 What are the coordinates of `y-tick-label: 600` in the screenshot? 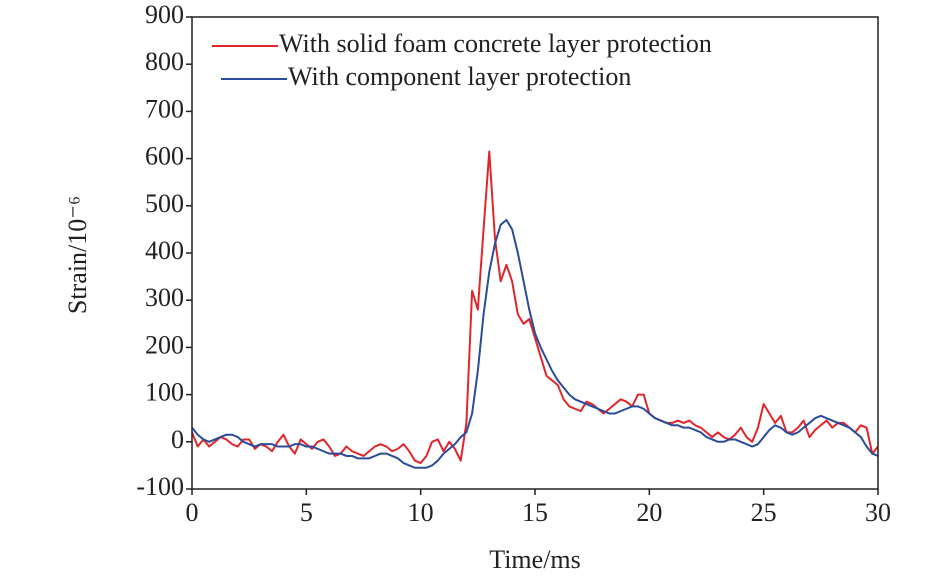 It's located at (164, 156).